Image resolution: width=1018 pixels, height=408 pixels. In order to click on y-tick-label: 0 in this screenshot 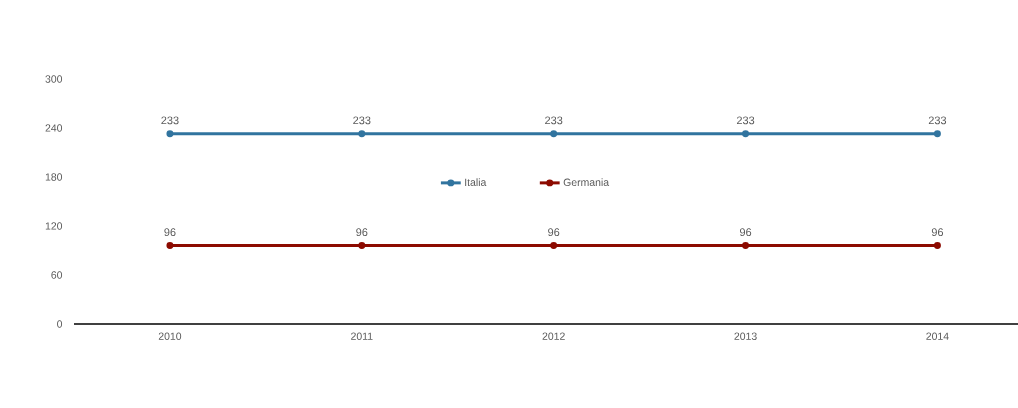, I will do `click(60, 324)`.